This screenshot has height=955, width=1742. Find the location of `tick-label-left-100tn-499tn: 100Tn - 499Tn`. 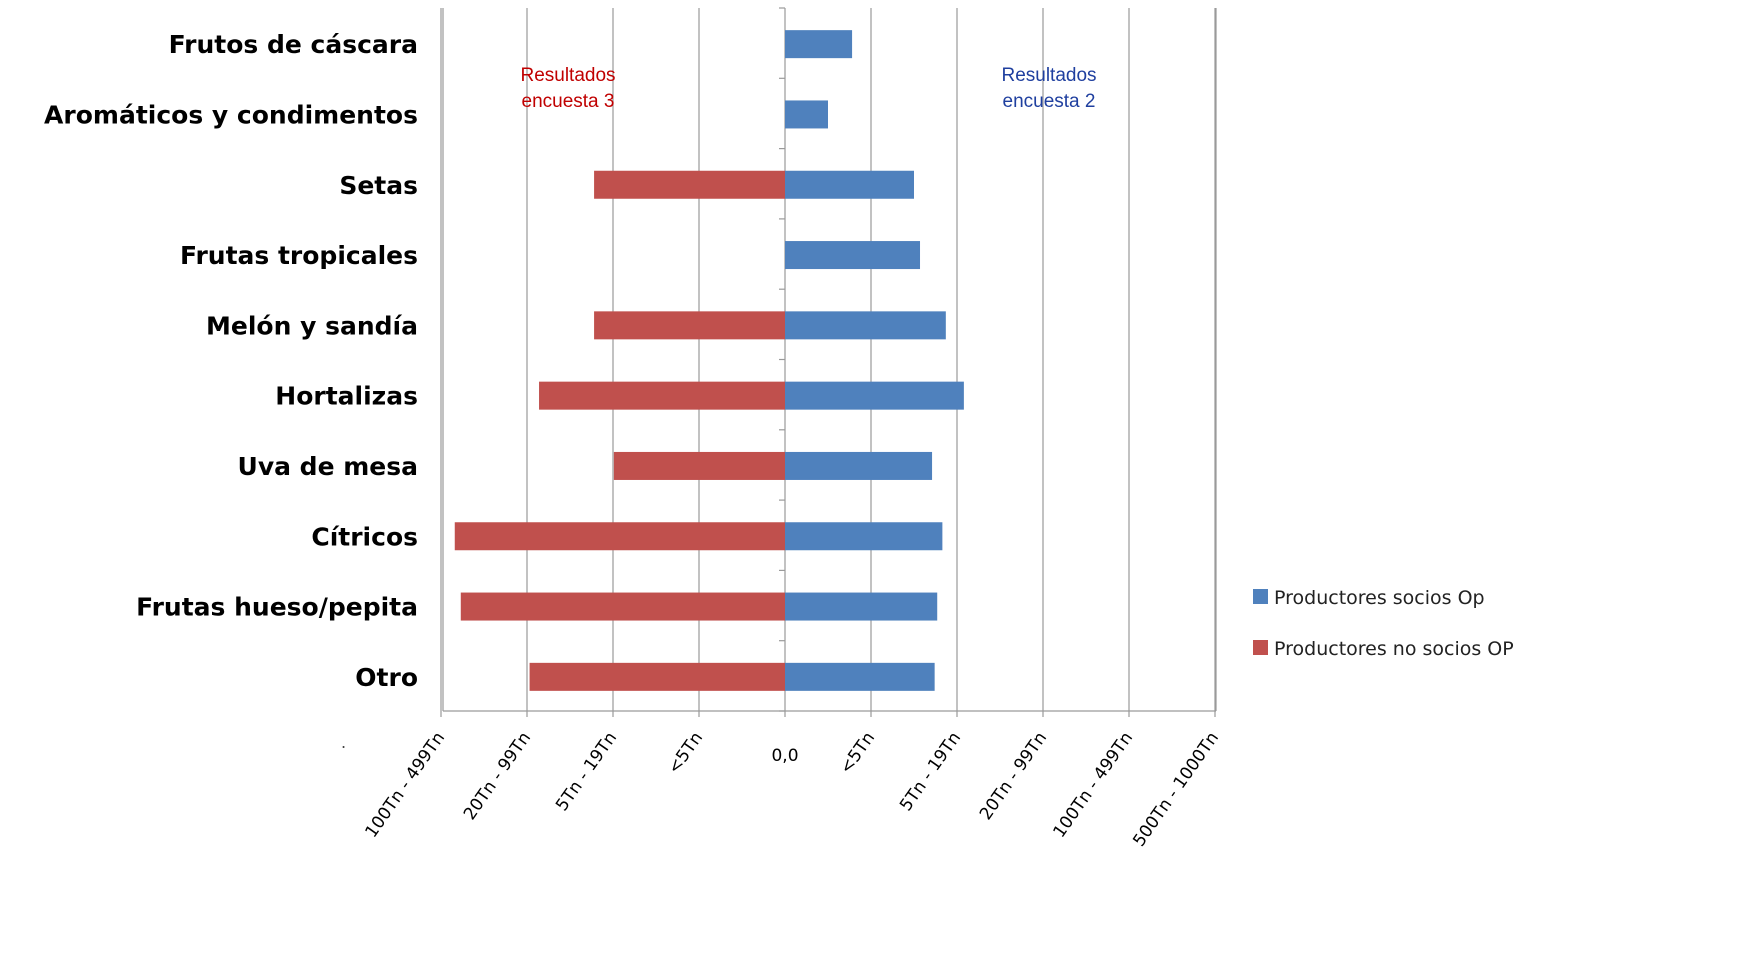

tick-label-left-100tn-499tn: 100Tn - 499Tn is located at coordinates (405, 784).